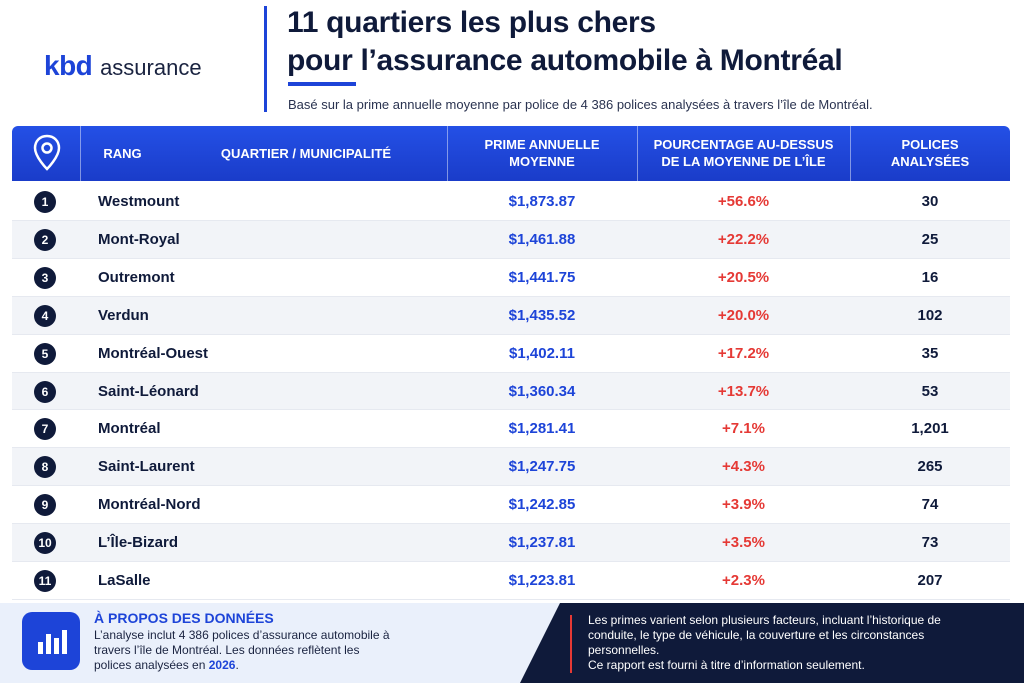  What do you see at coordinates (930, 543) in the screenshot?
I see `policies: 73` at bounding box center [930, 543].